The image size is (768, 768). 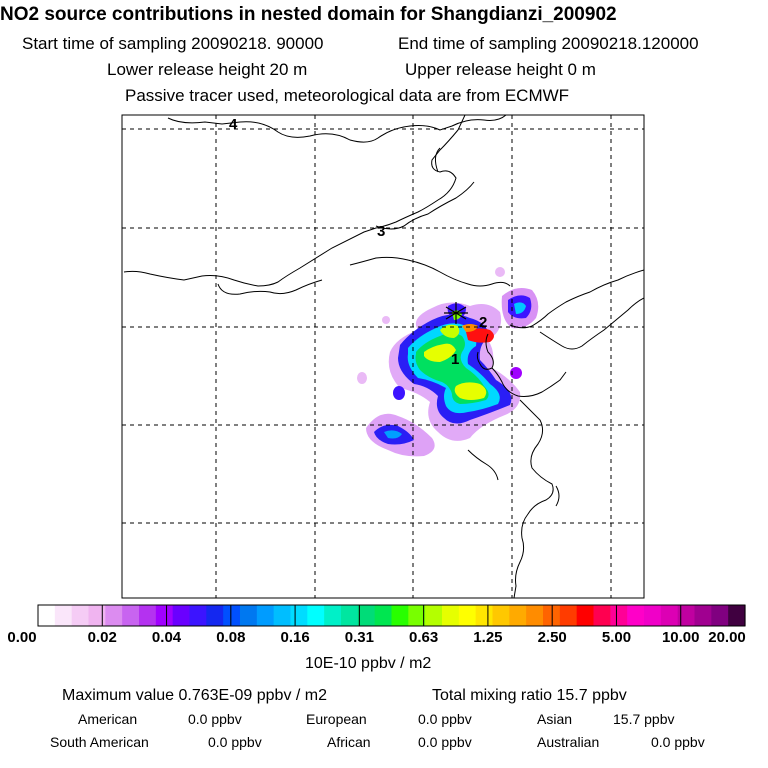 What do you see at coordinates (381, 231) in the screenshot?
I see `map-label-3: 3` at bounding box center [381, 231].